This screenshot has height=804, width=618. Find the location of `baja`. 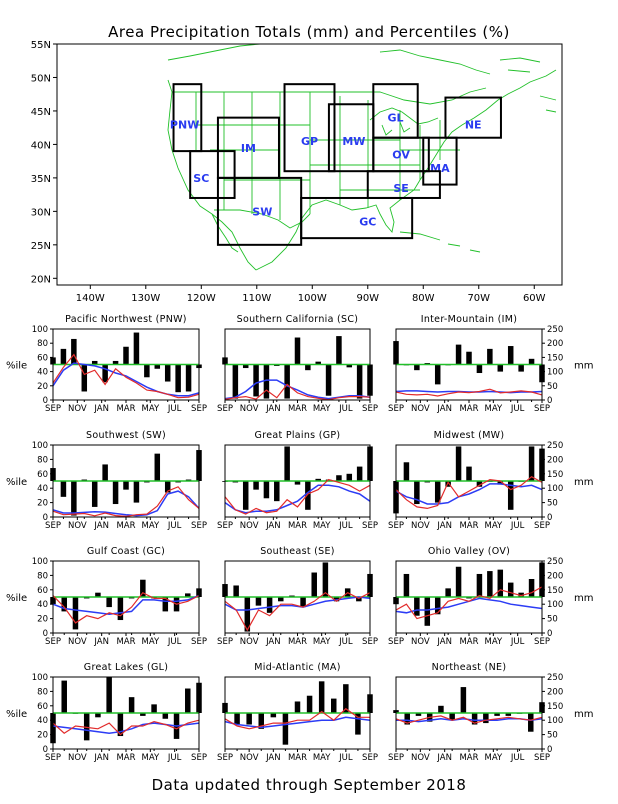

baja is located at coordinates (225, 233).